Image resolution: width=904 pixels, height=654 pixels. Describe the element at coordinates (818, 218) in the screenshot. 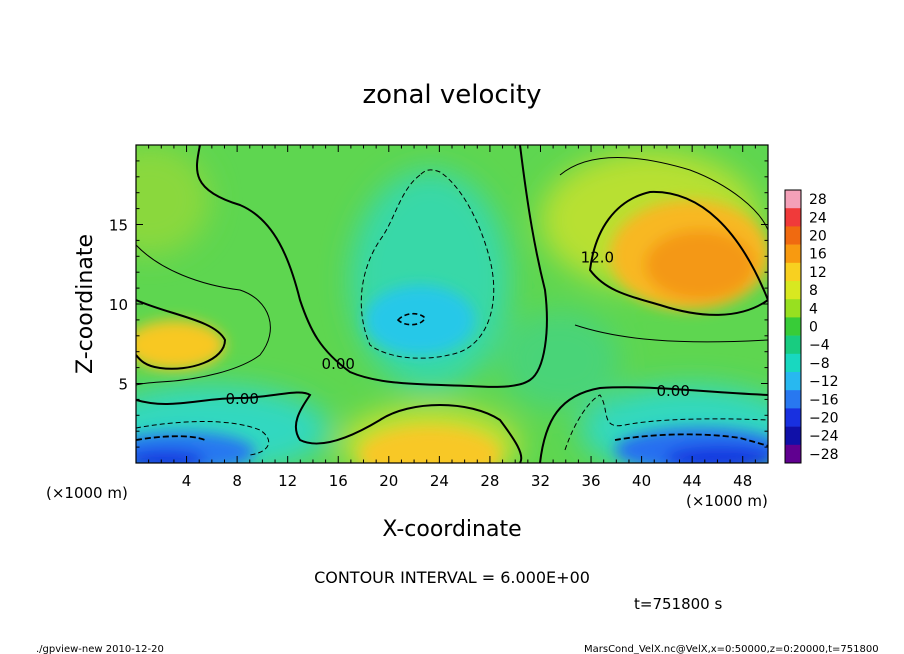

I see `colorbar-label: 24` at that location.